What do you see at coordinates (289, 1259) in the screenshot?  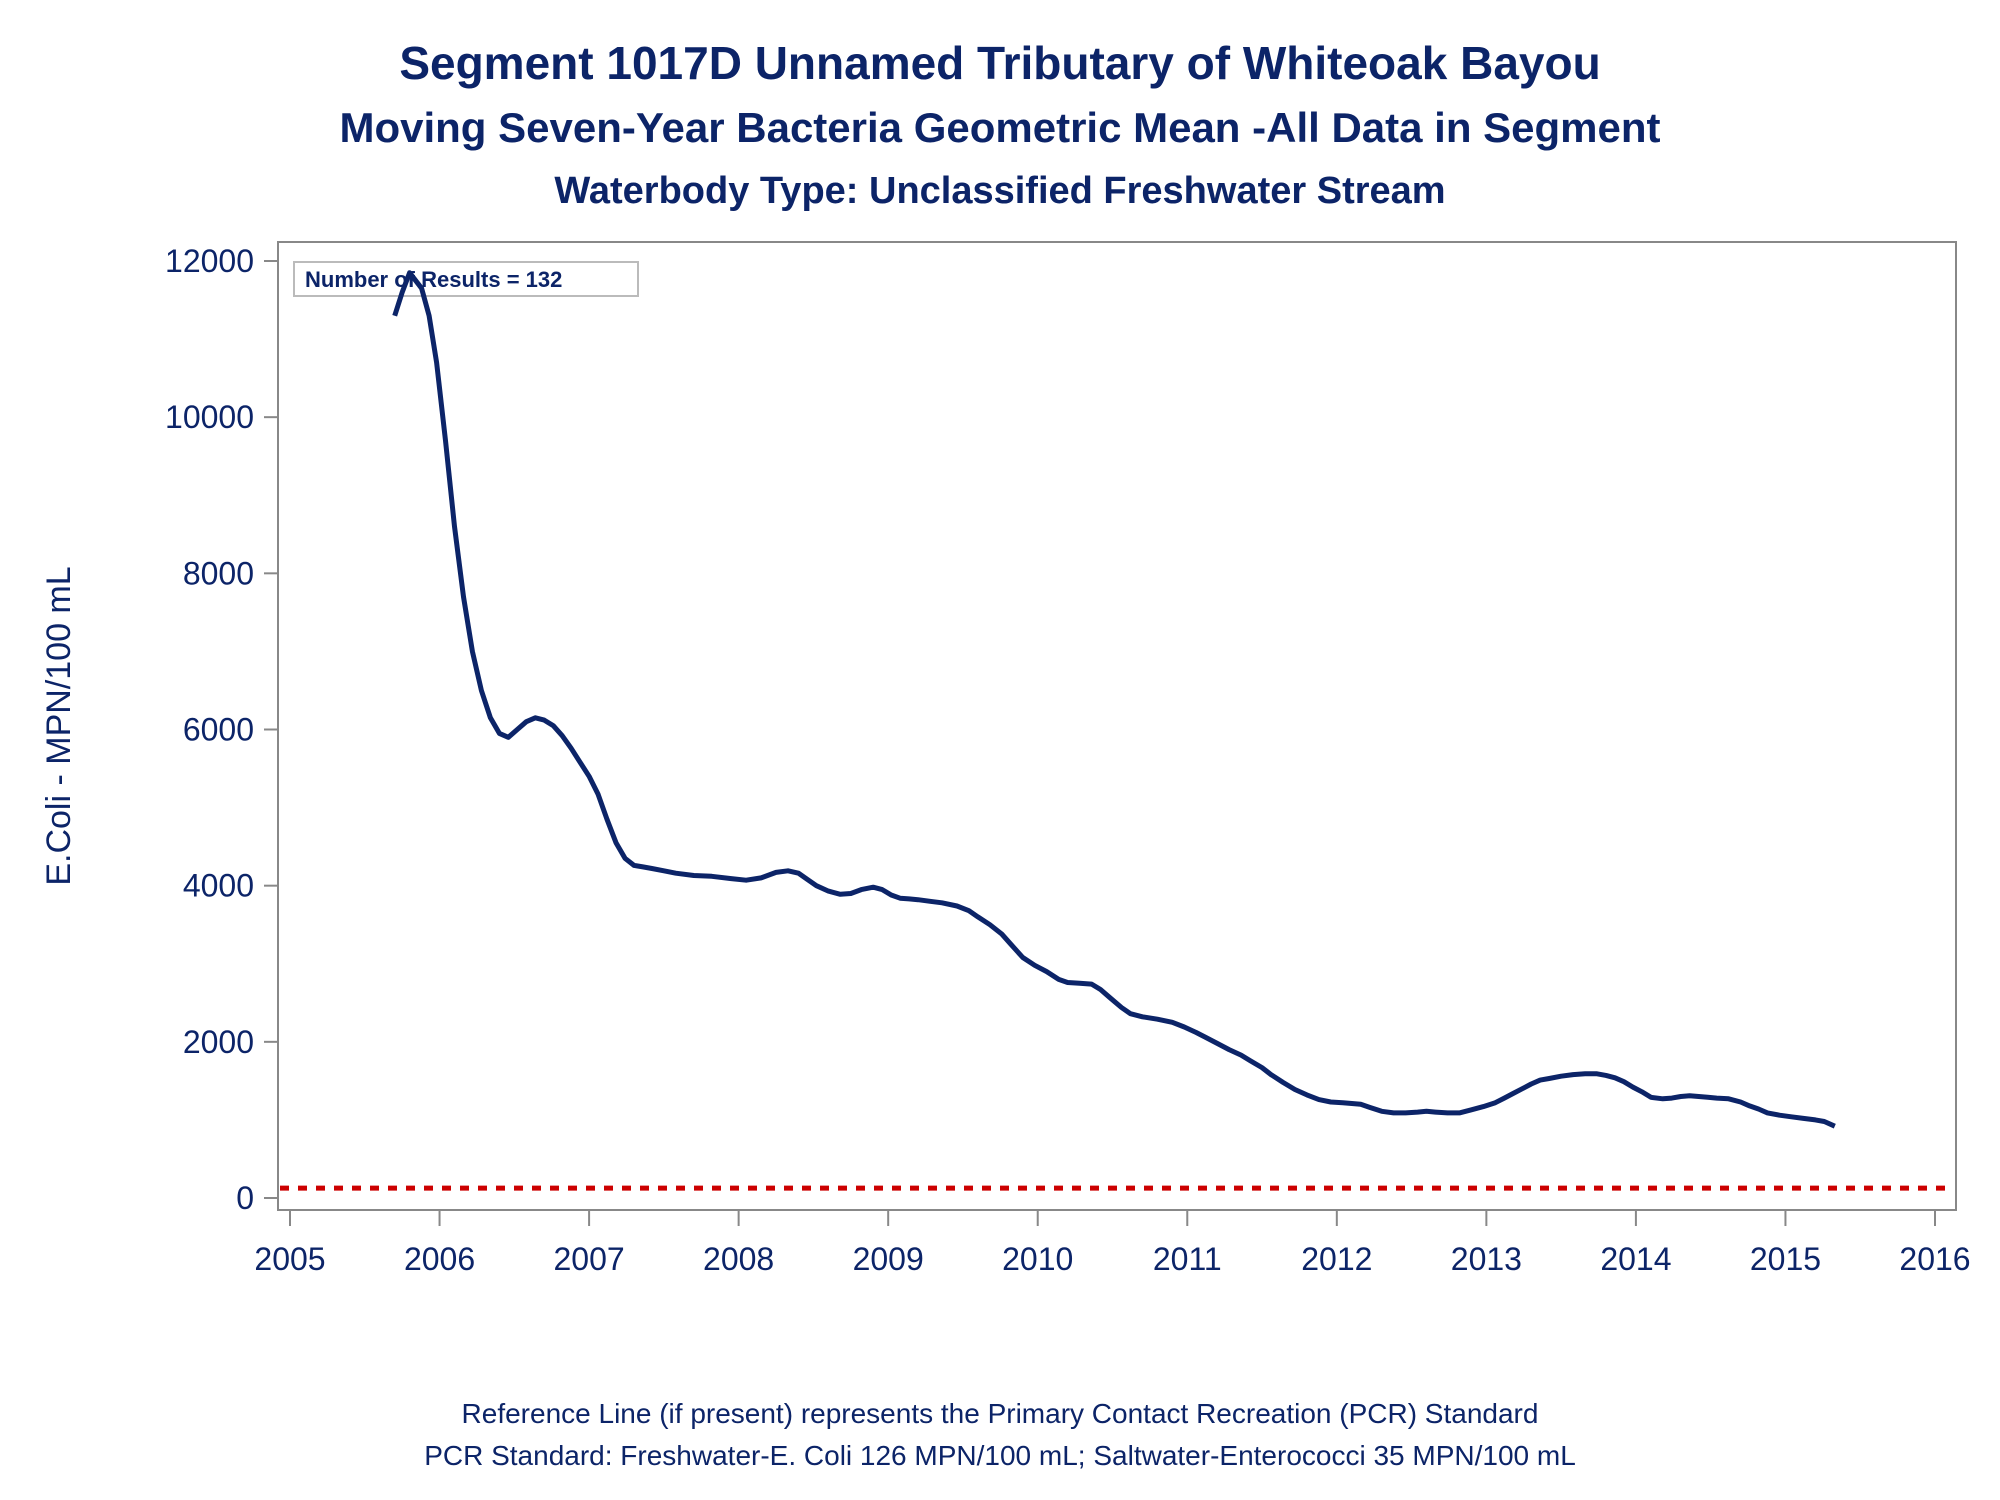 I see `x-tick-label: 2005` at bounding box center [289, 1259].